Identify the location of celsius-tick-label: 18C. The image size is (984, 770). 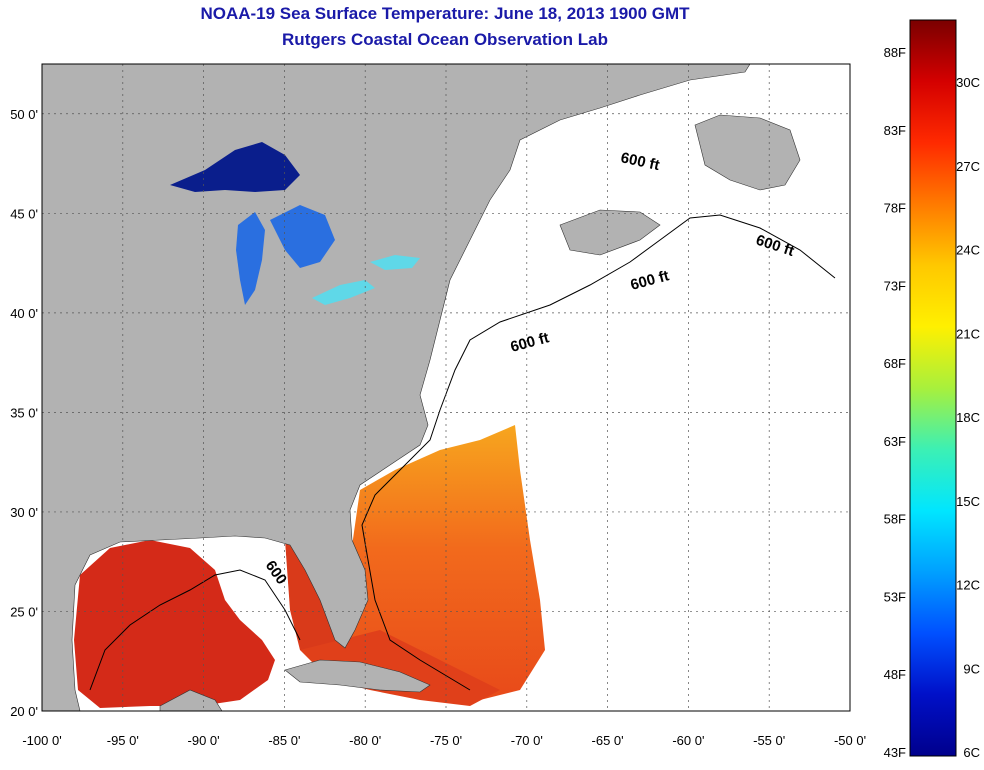
(968, 417).